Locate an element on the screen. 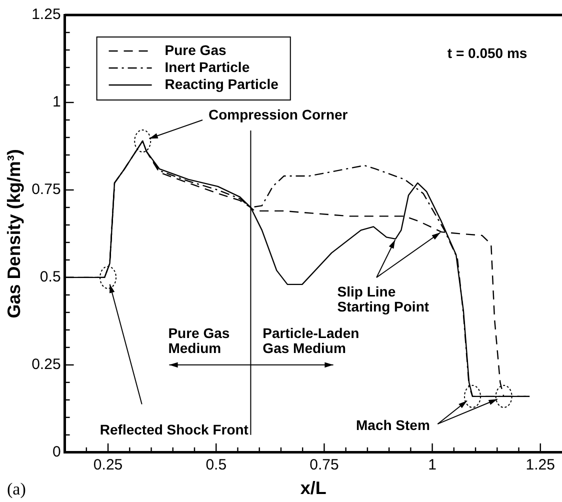 The height and width of the screenshot is (502, 562). y-tick-label: 0.75 is located at coordinates (46, 189).